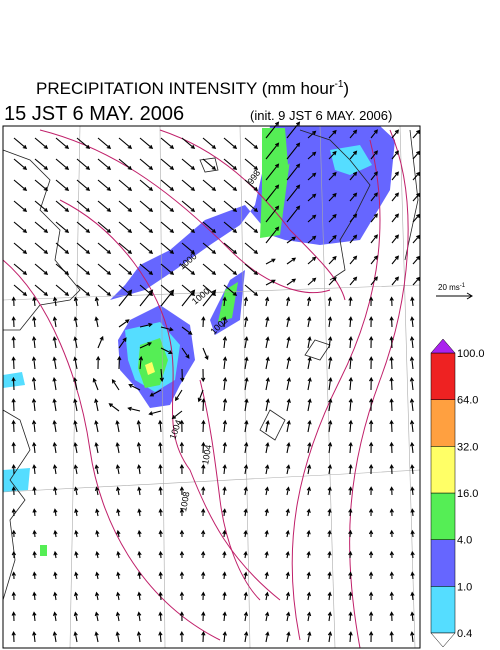 The width and height of the screenshot is (500, 650). What do you see at coordinates (467, 401) in the screenshot?
I see `colorbar-label: 64.0` at bounding box center [467, 401].